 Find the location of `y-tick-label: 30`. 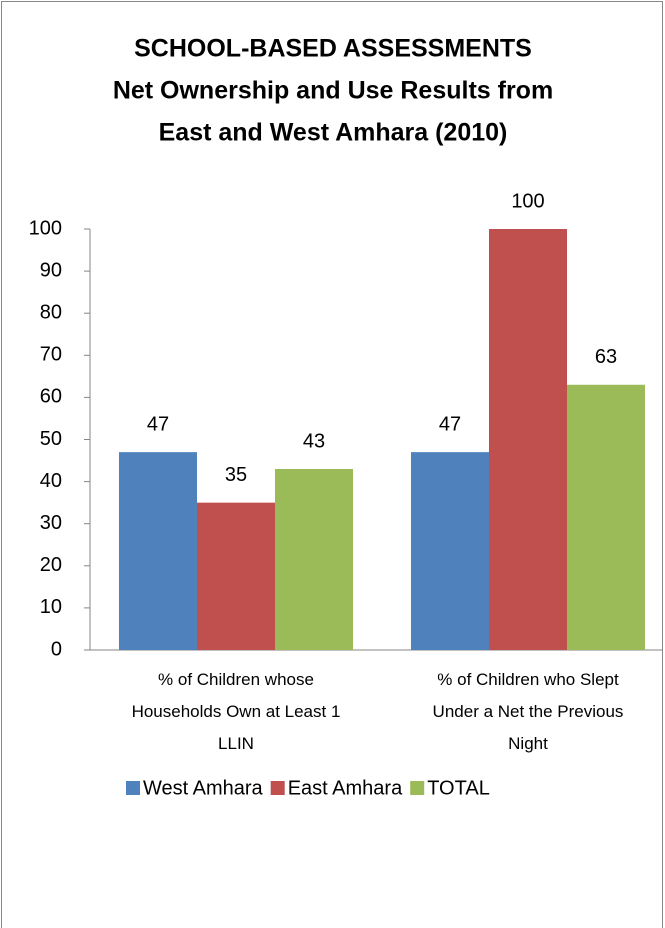

y-tick-label: 30 is located at coordinates (51, 523).